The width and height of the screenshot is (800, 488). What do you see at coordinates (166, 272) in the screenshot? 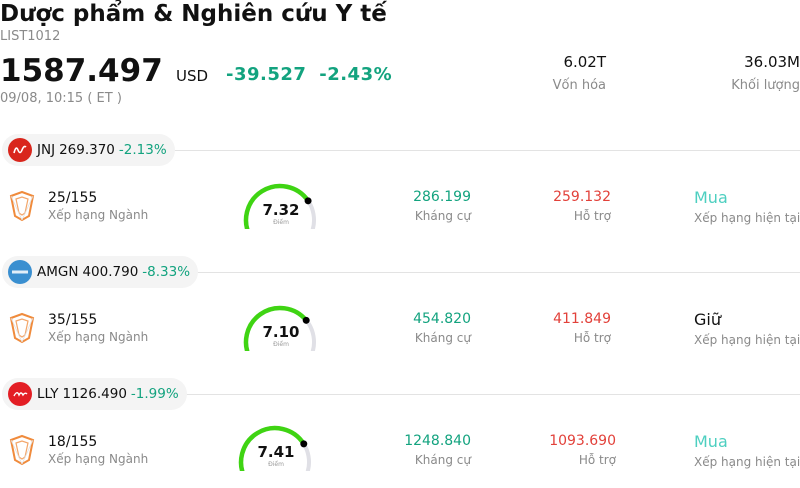
I see `stock-change: -8.33%` at bounding box center [166, 272].